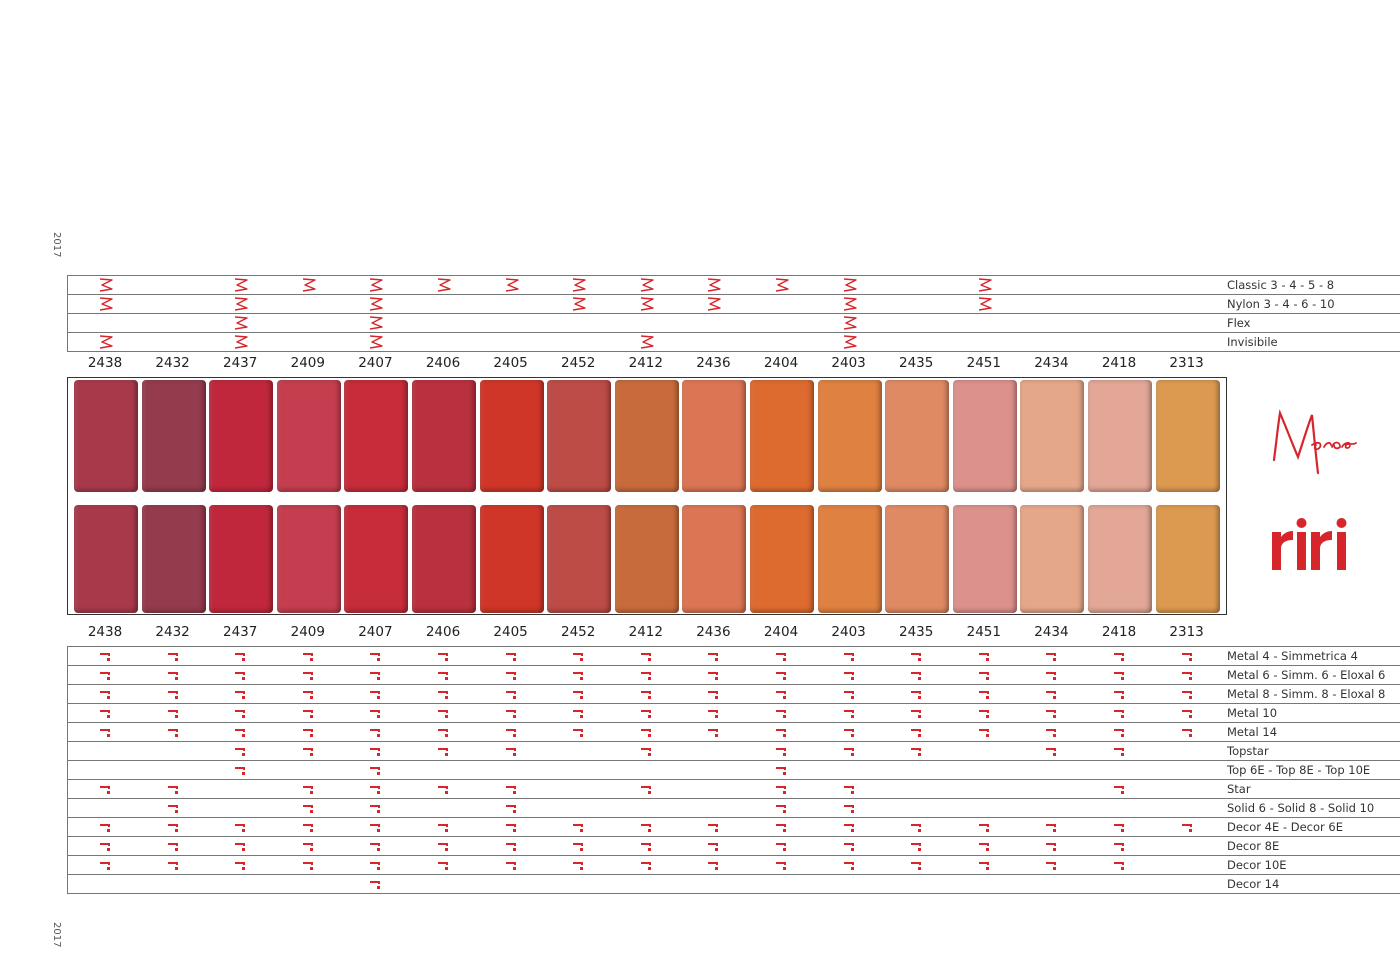  What do you see at coordinates (510, 363) in the screenshot?
I see `color-code: 2405` at bounding box center [510, 363].